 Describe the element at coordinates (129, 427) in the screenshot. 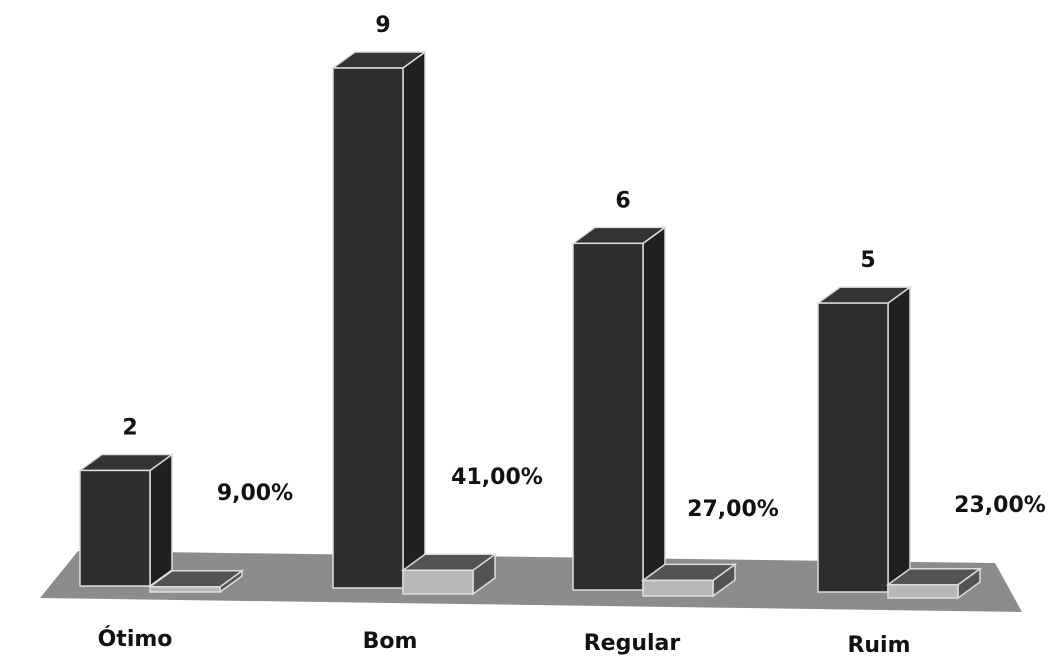

I see `value-label: 2` at that location.